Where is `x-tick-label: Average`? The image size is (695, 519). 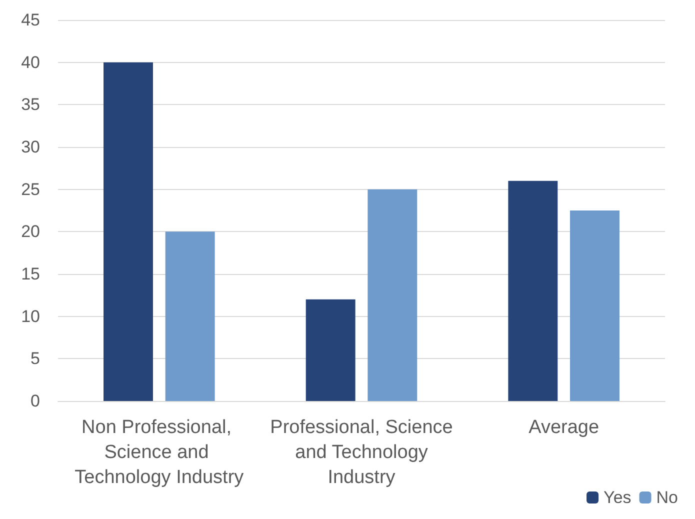
x-tick-label: Average is located at coordinates (564, 427).